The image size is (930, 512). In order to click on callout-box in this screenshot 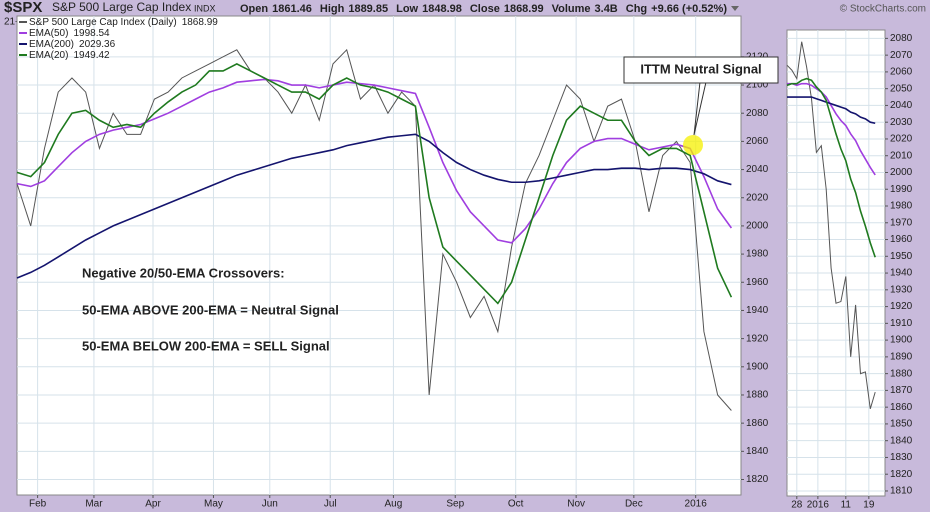, I will do `click(701, 70)`.